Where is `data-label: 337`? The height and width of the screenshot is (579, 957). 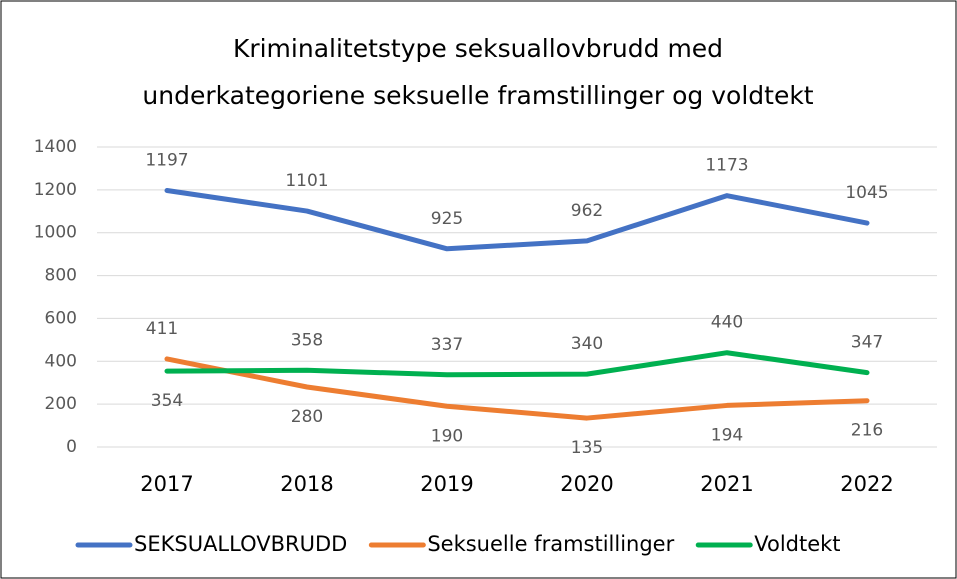 data-label: 337 is located at coordinates (447, 345).